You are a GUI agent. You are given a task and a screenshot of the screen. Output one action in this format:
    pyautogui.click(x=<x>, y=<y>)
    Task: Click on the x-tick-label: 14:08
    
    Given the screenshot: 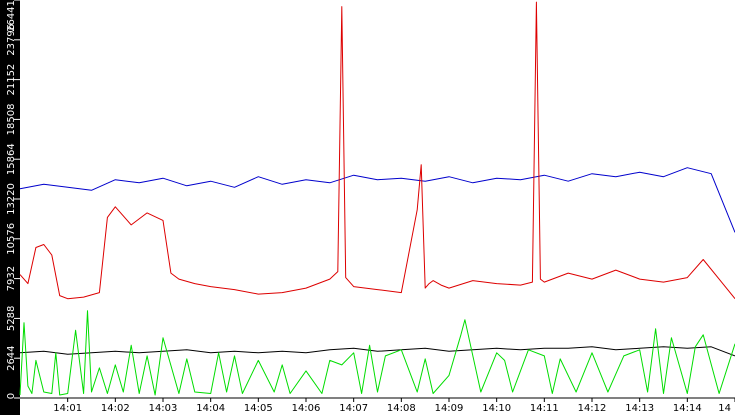 What is the action you would take?
    pyautogui.click(x=401, y=408)
    